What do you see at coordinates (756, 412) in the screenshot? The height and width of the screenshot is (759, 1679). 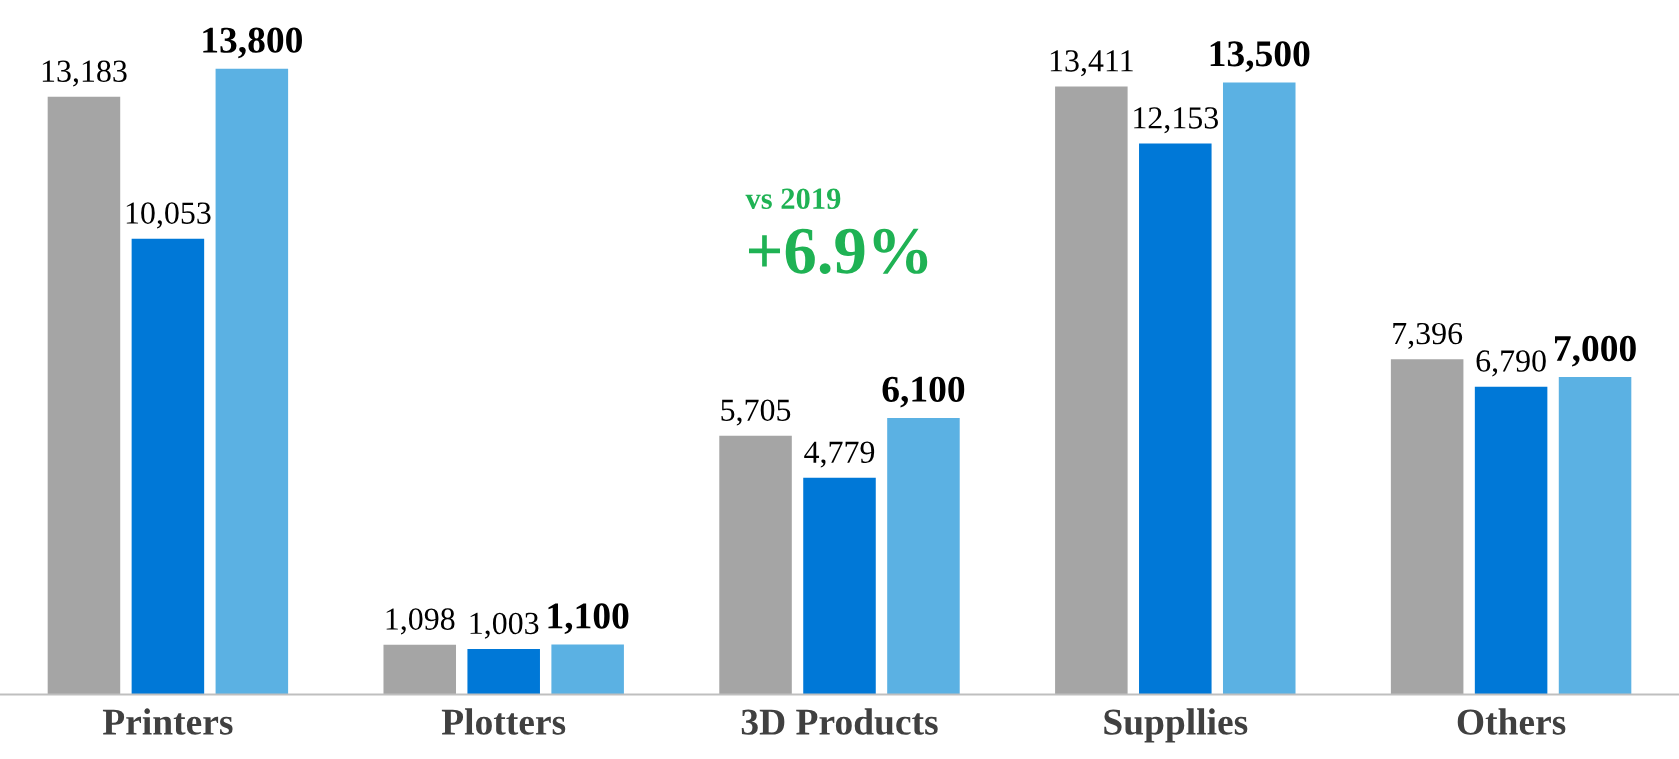 I see `data-label: 5,705` at bounding box center [756, 412].